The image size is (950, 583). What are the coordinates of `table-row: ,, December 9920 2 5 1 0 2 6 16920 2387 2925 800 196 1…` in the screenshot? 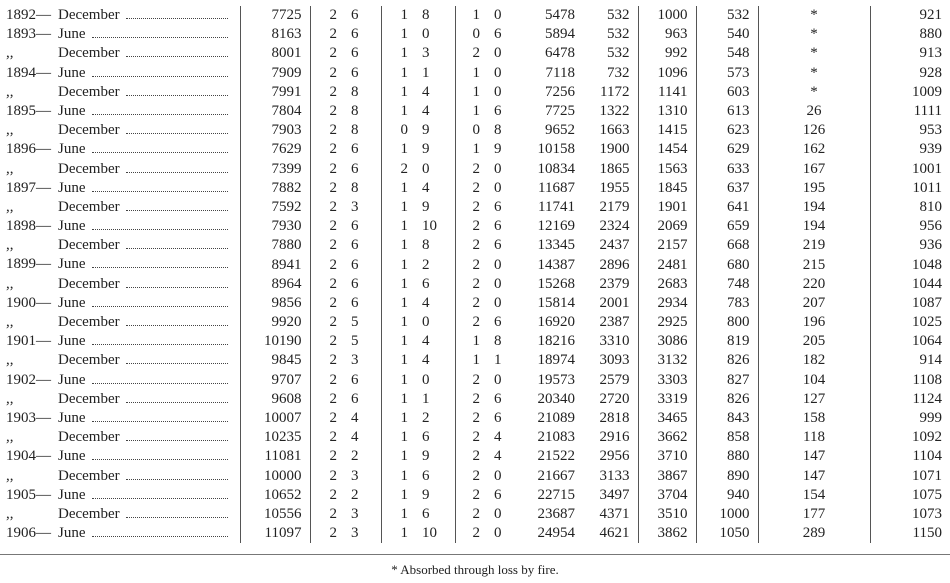 It's located at (475, 323).